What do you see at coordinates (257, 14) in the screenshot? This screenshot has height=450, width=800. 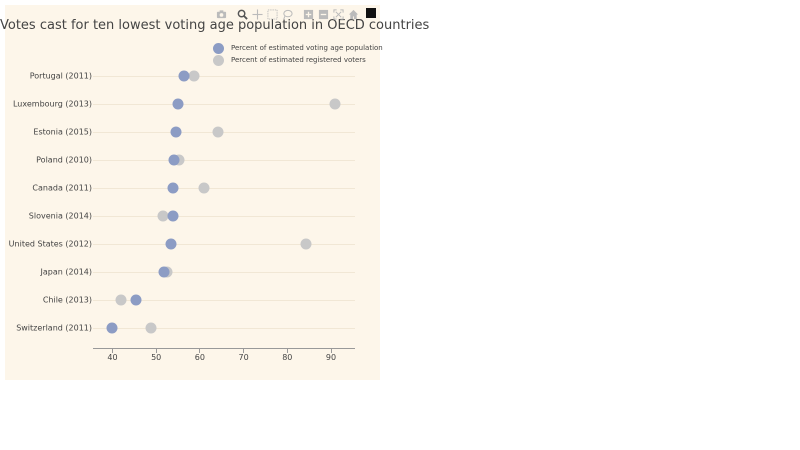 I see `pan-icon` at bounding box center [257, 14].